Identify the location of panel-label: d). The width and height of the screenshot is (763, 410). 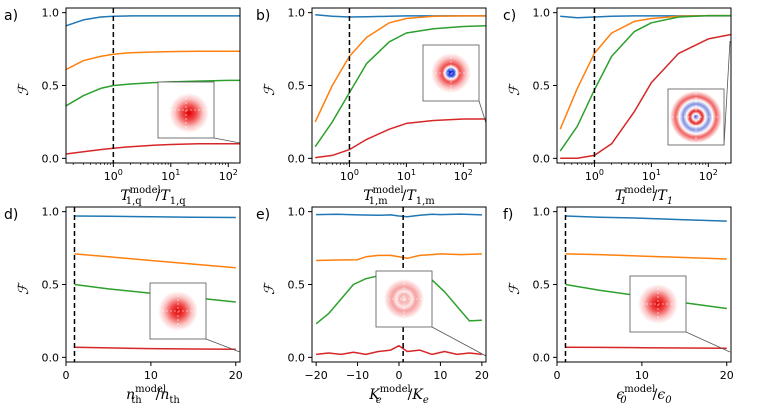
(11, 215).